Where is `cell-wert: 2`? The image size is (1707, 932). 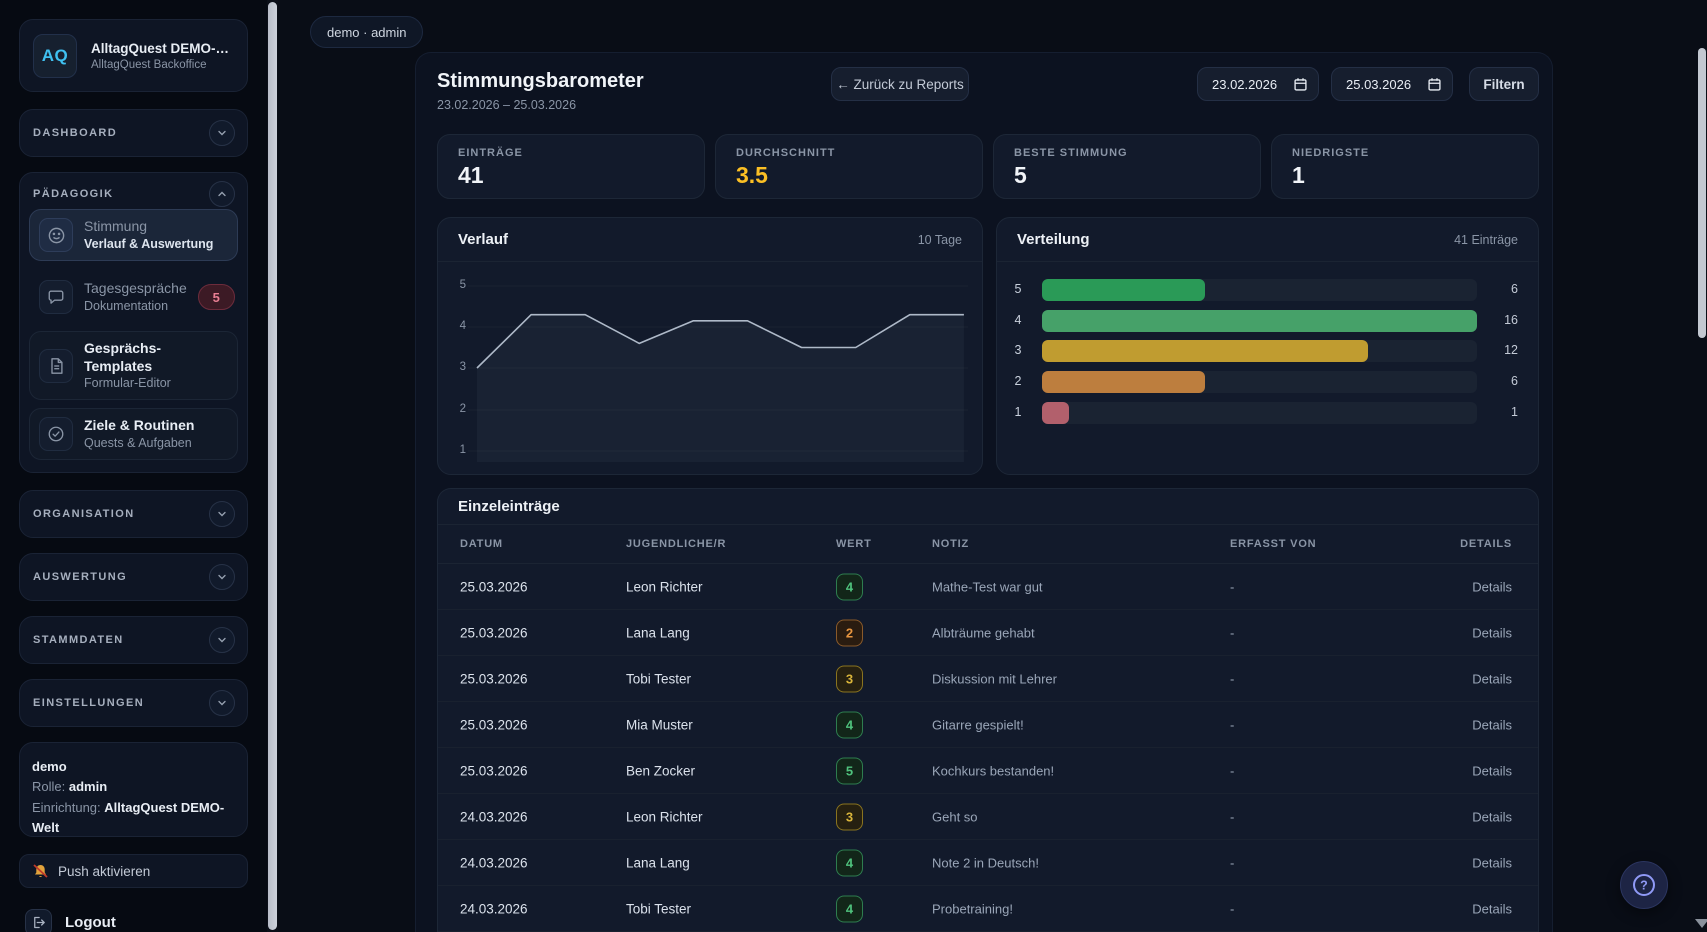 cell-wert: 2 is located at coordinates (849, 632).